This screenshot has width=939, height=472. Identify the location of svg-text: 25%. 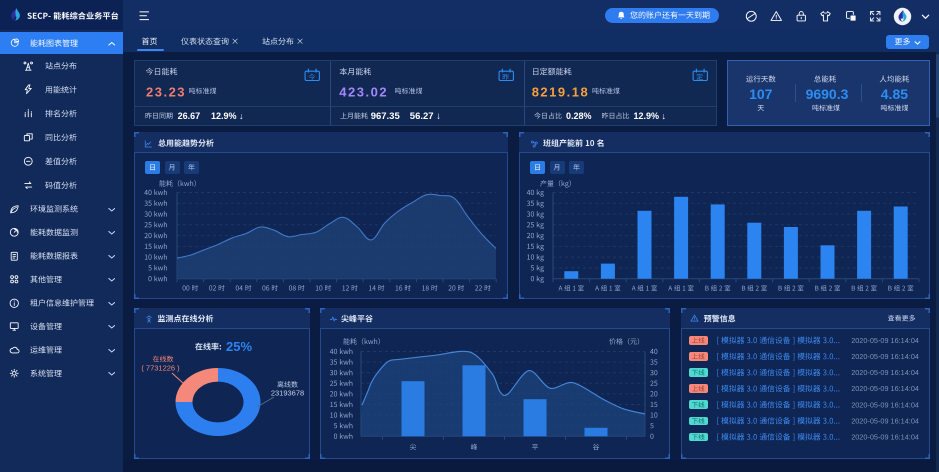
(239, 346).